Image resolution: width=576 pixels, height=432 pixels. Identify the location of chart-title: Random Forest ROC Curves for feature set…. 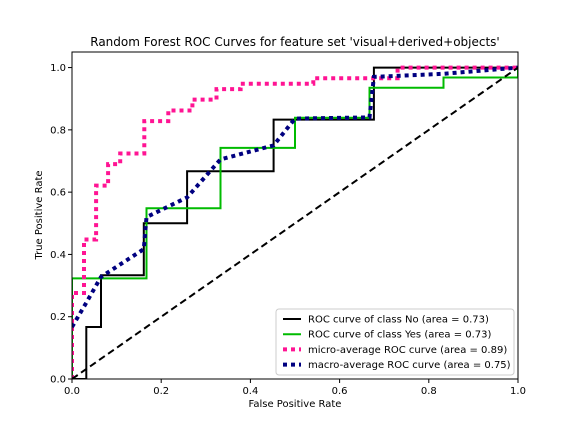
(294, 42).